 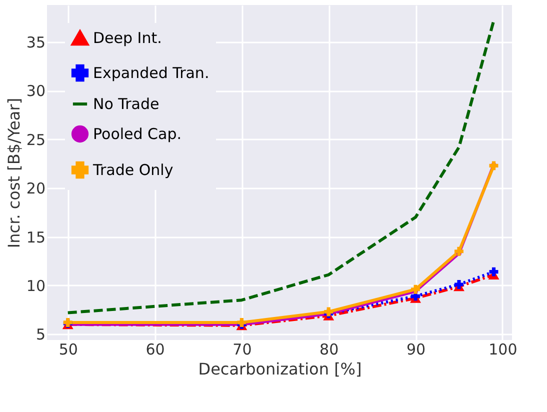 I want to click on legend-label: Trade Only, so click(x=133, y=170).